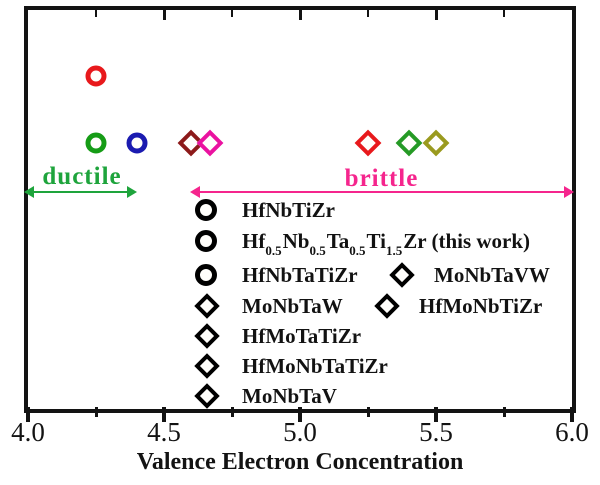  I want to click on legend-label: HfNbTaTiZr, so click(300, 274).